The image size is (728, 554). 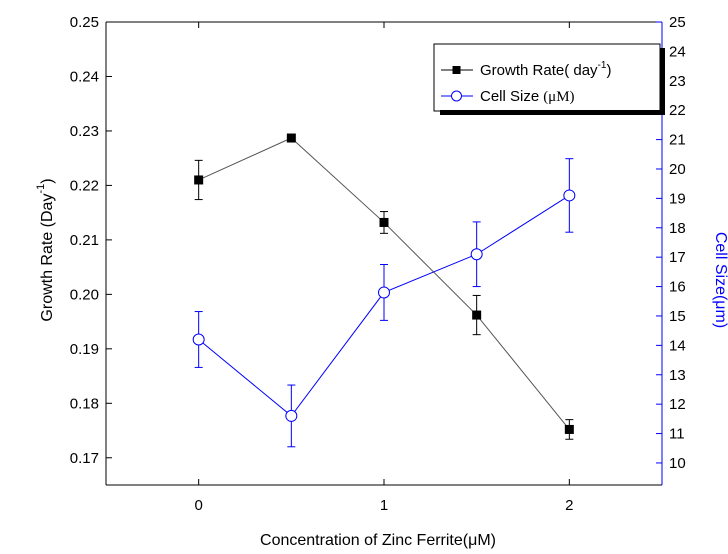 I want to click on legend-cellsize-marker, so click(x=456, y=96).